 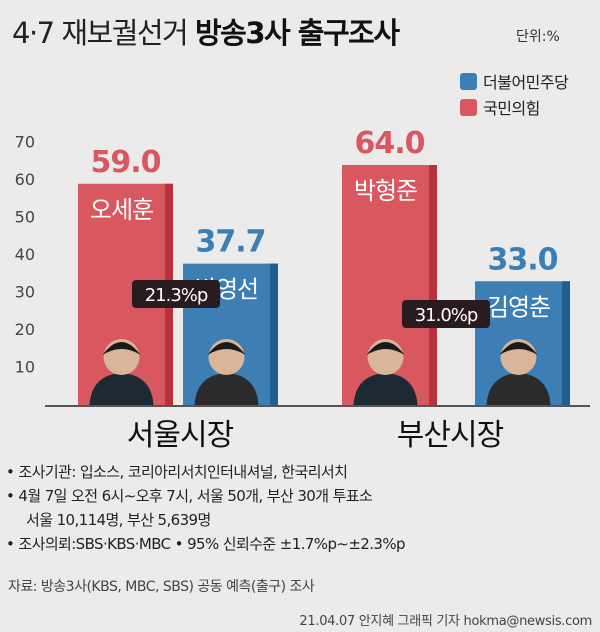 I want to click on bar-value-label: 33.0, so click(x=522, y=259).